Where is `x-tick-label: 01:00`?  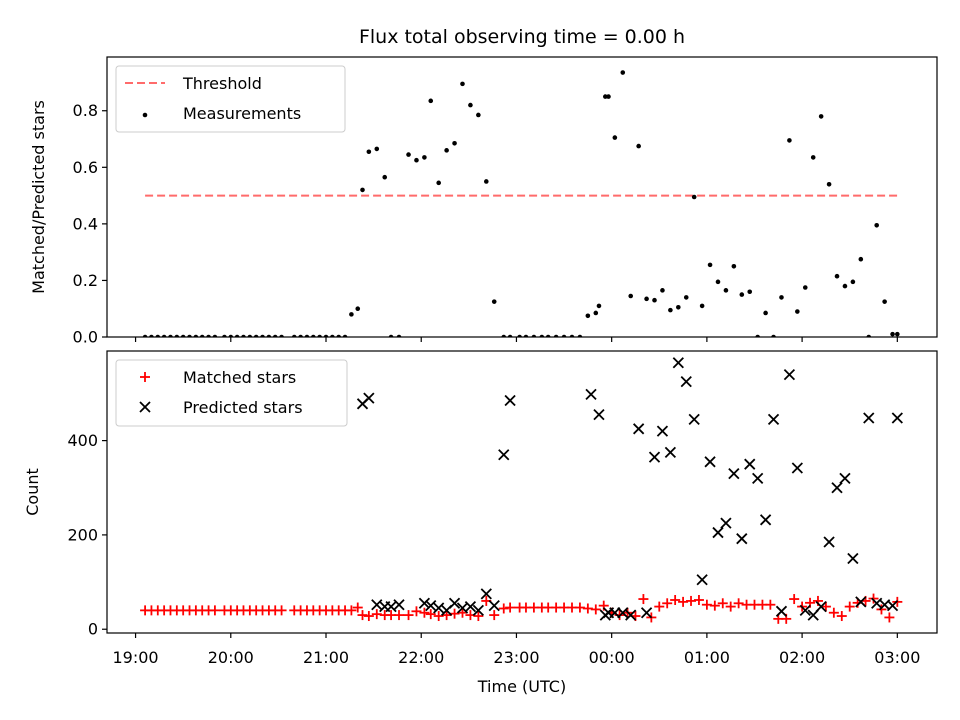
x-tick-label: 01:00 is located at coordinates (707, 657).